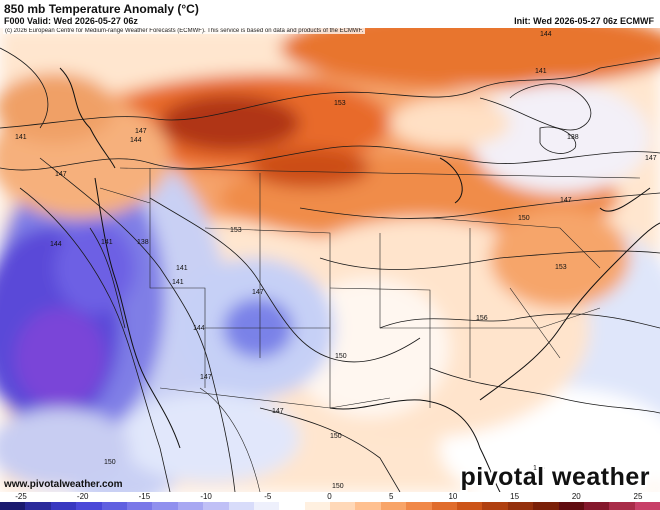  I want to click on color-scale-label: 20, so click(576, 496).